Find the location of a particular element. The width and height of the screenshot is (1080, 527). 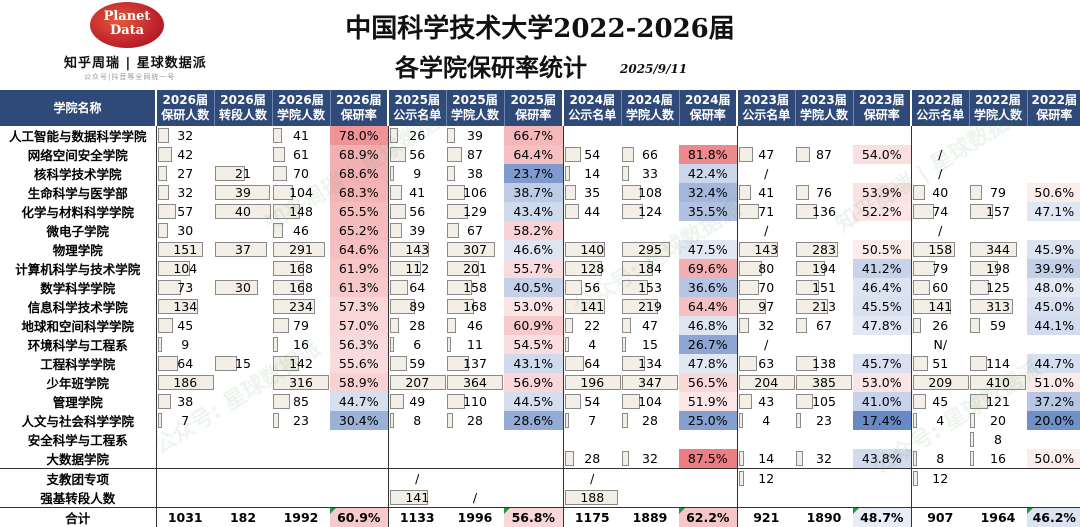

rate-cell: 45.0% is located at coordinates (1053, 306).